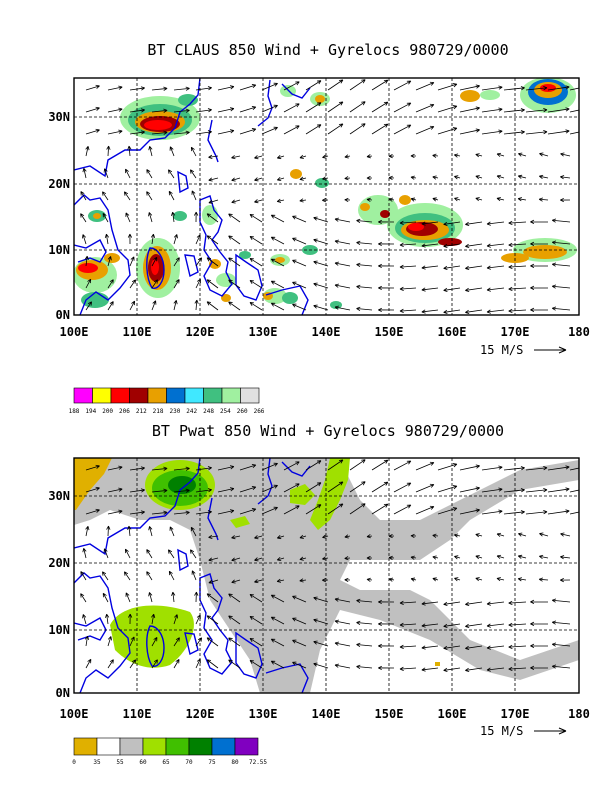  What do you see at coordinates (74, 714) in the screenshot?
I see `lon-label: 100E` at bounding box center [74, 714].